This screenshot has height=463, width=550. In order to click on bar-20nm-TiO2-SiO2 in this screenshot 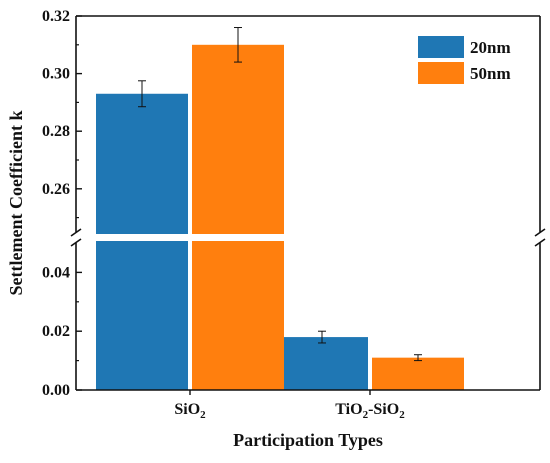, I will do `click(322, 363)`.